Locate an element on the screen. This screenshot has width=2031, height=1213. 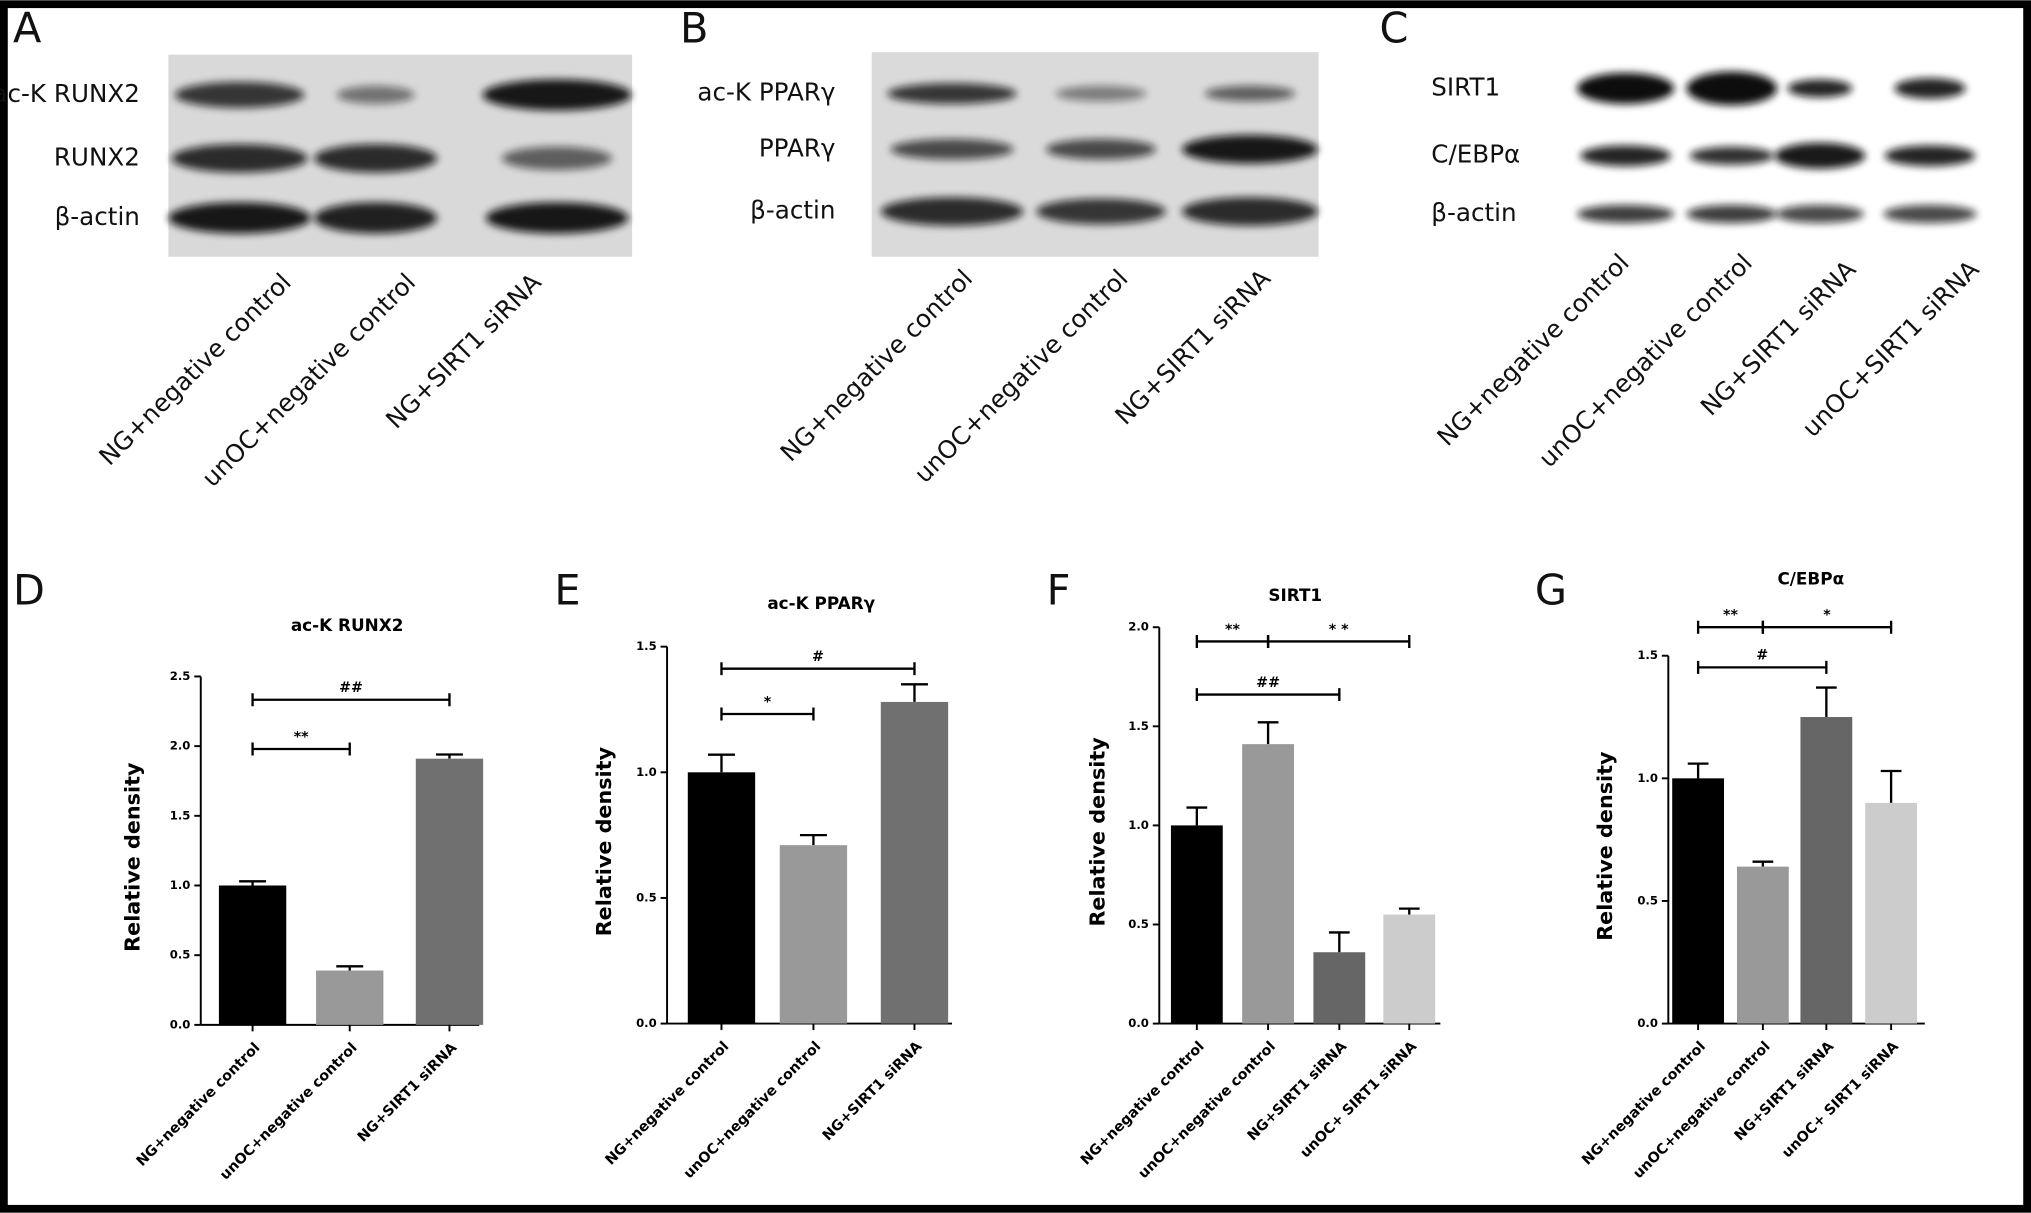
y-tick-label: 2.5 is located at coordinates (180, 676).